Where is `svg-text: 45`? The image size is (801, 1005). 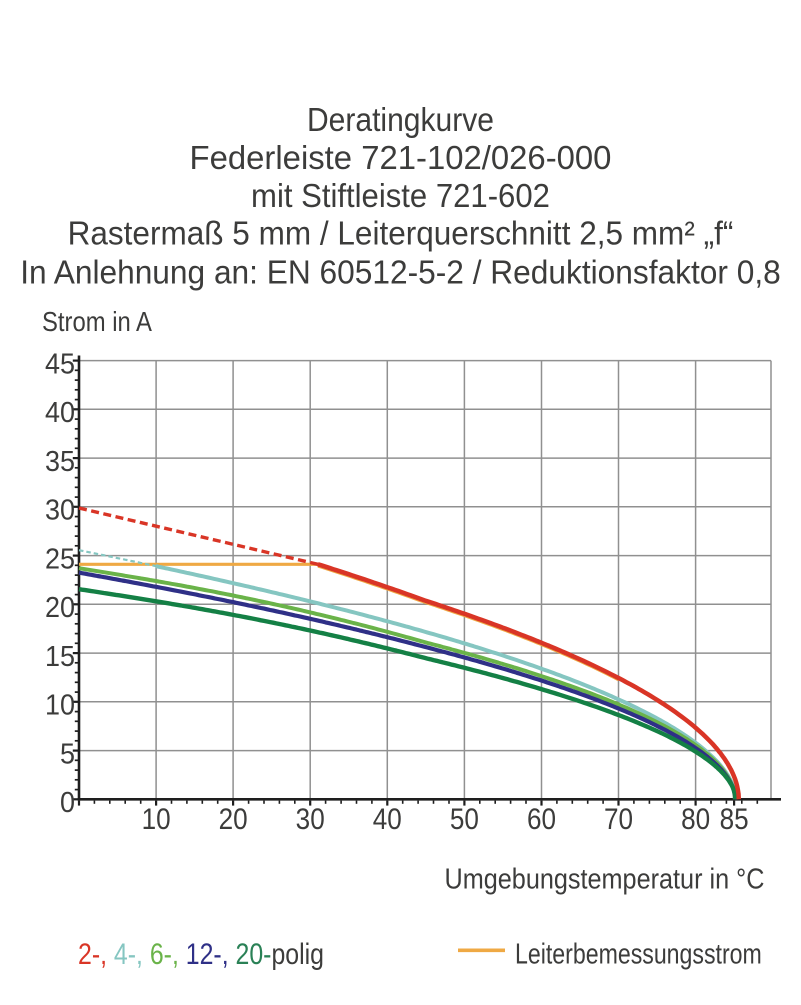
svg-text: 45 is located at coordinates (60, 364).